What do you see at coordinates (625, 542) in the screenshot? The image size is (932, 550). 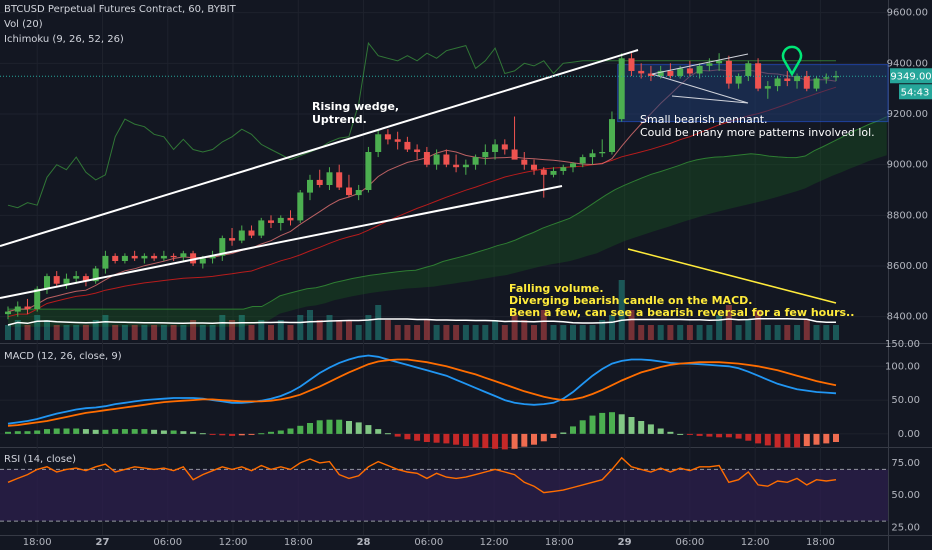 I see `x-tick-label: 29` at bounding box center [625, 542].